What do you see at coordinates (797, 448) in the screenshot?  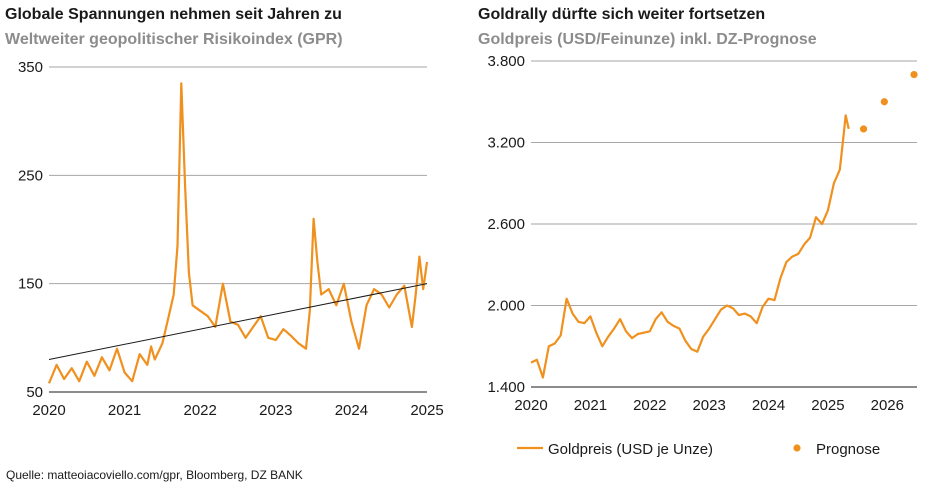 I see `legend-swatch-prognose` at bounding box center [797, 448].